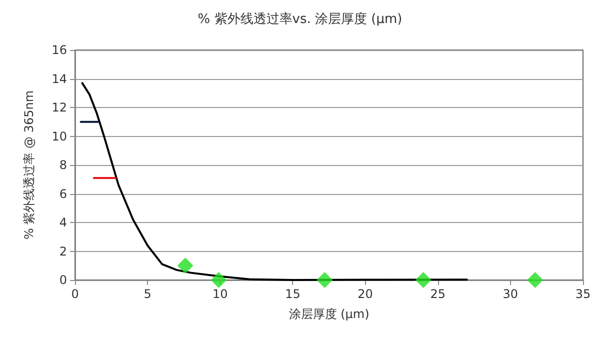  I want to click on y-tick-label: 6, so click(63, 193).